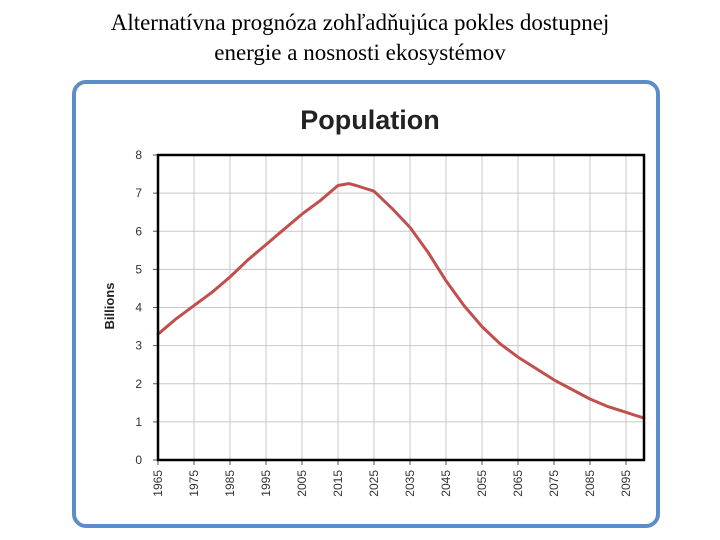 This screenshot has height=540, width=720. I want to click on y-tick-label: 2, so click(138, 384).